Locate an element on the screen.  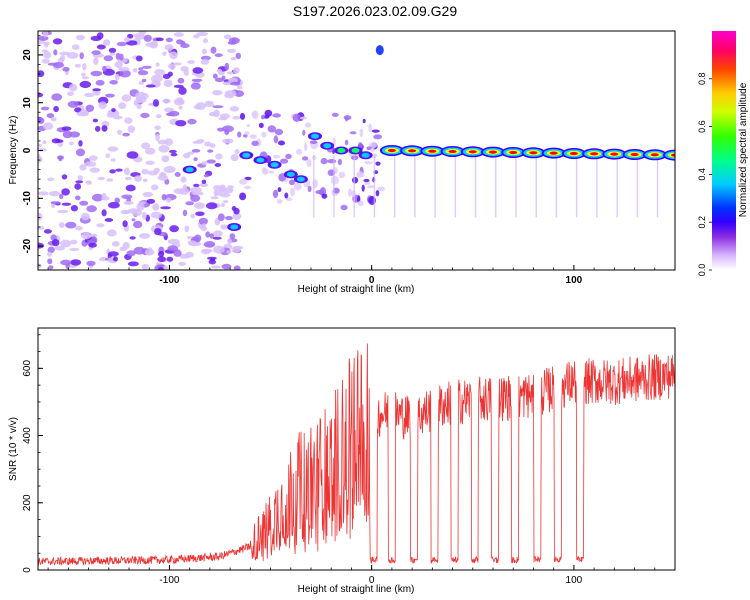
snr-y-axis-label: SNR (10 * v/v) is located at coordinates (13, 449).